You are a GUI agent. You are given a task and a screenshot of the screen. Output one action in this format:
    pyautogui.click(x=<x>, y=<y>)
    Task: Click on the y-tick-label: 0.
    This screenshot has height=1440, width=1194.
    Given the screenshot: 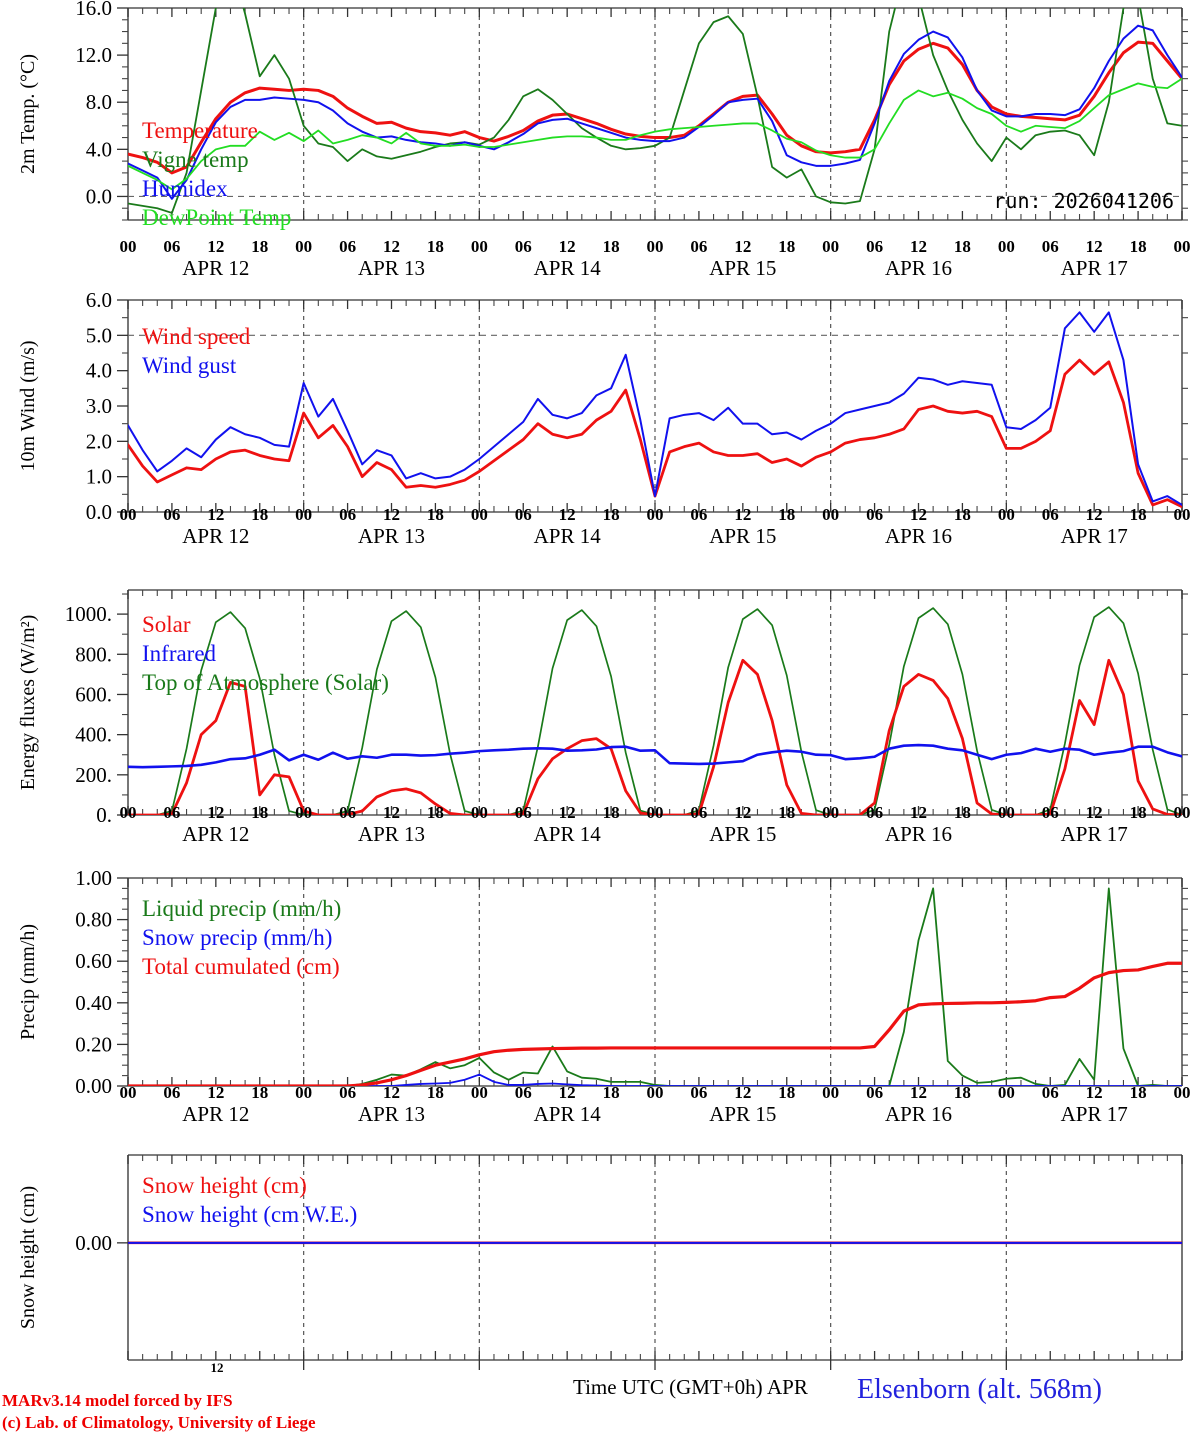 What is the action you would take?
    pyautogui.click(x=104, y=815)
    